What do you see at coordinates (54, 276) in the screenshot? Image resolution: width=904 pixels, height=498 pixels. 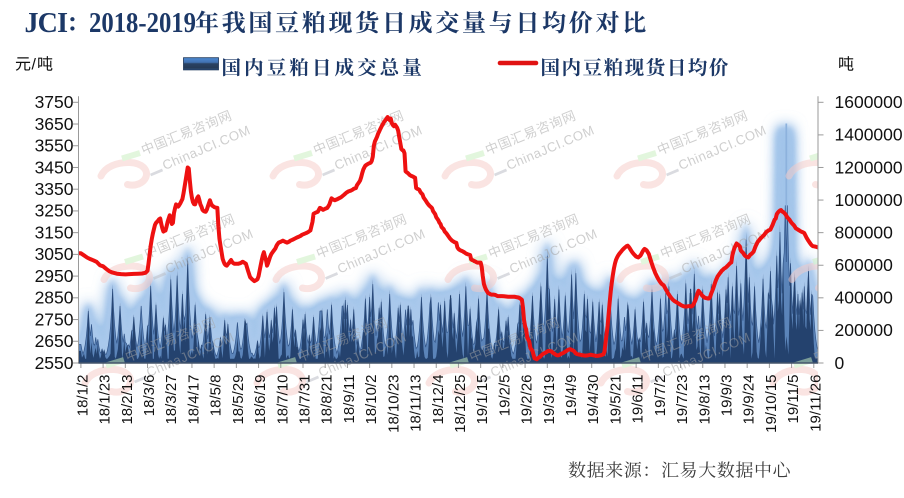 I see `svg-text: 2950` at bounding box center [54, 276].